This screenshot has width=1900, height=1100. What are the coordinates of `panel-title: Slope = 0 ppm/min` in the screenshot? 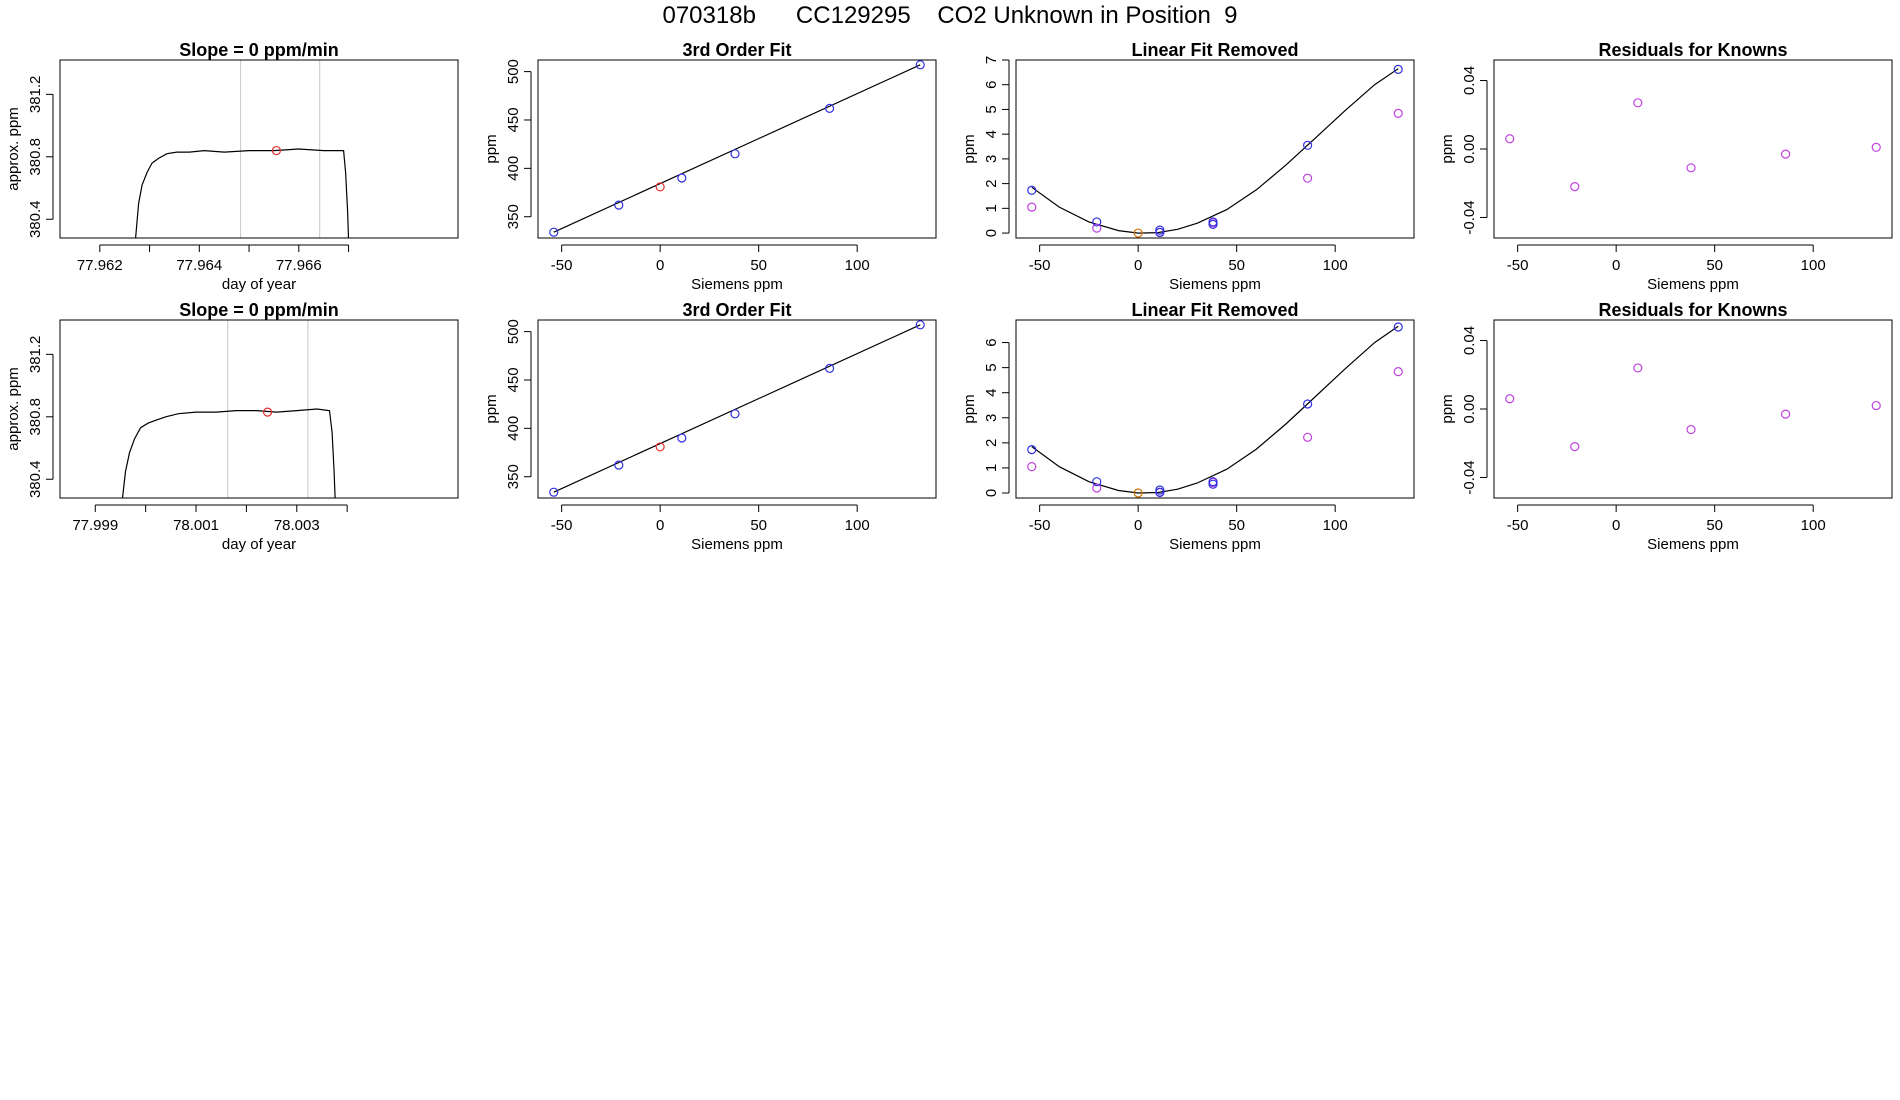 It's located at (259, 50).